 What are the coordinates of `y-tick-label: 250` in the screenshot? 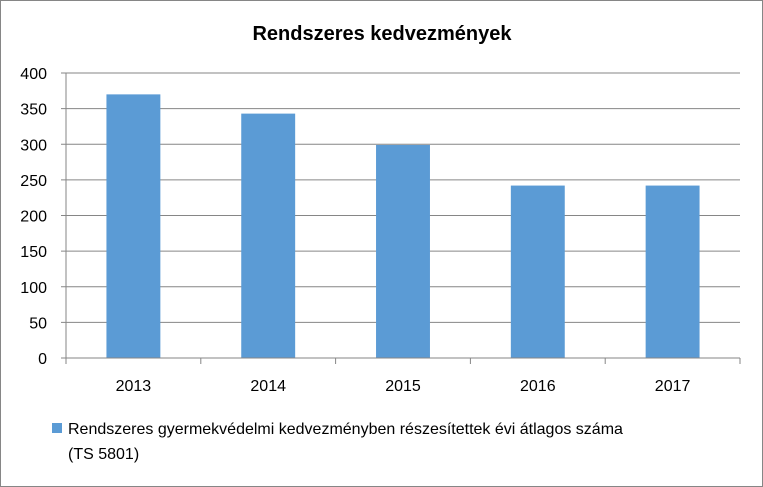 It's located at (33, 181).